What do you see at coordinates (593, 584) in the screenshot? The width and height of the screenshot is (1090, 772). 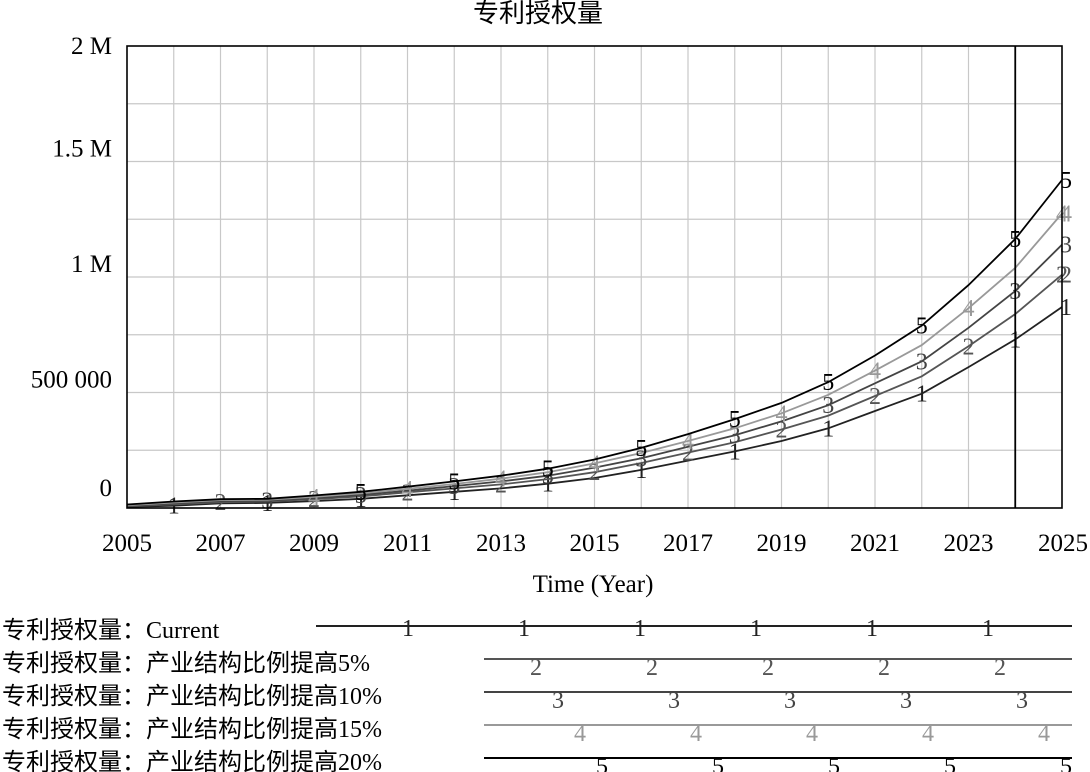 I see `x-axis-label: Time (Year)` at bounding box center [593, 584].